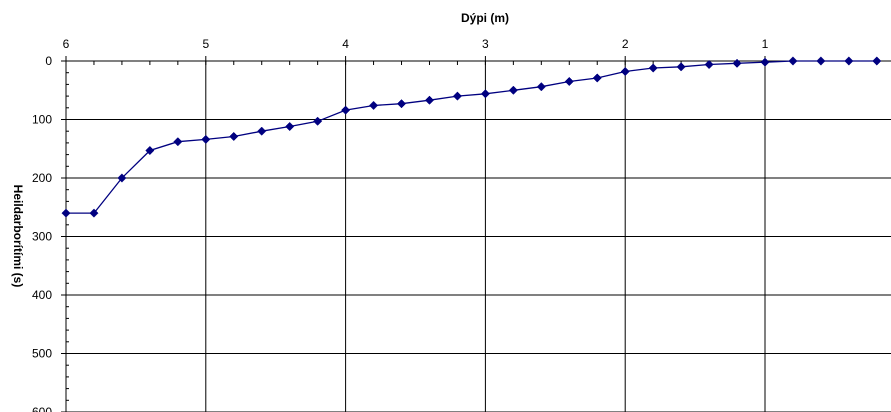  Describe the element at coordinates (42, 408) in the screenshot. I see `y-tick-label: 600` at that location.